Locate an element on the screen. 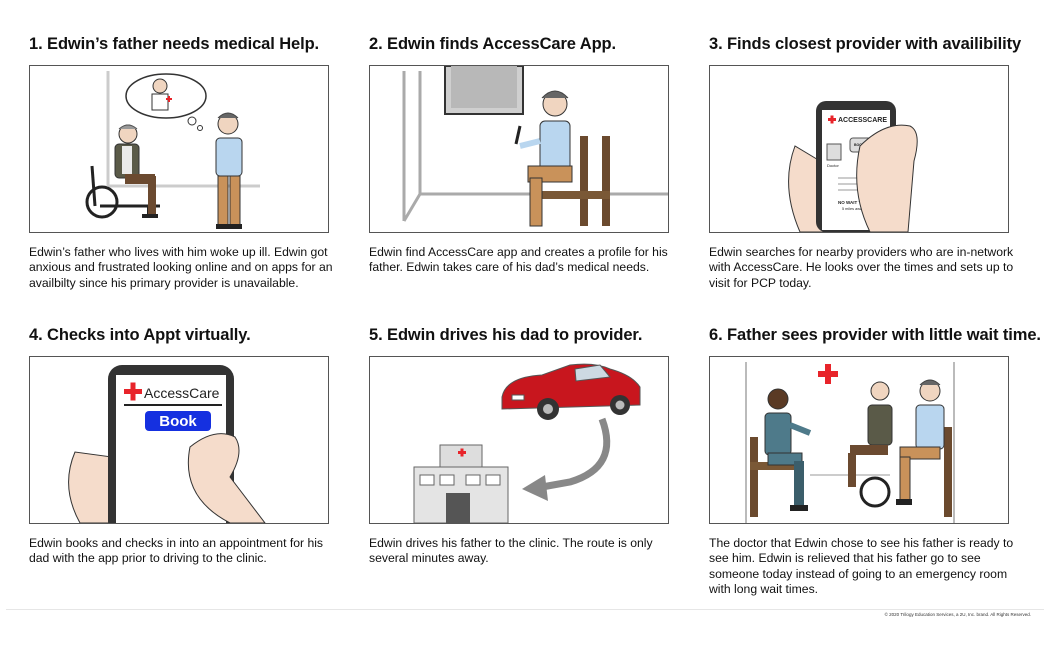  edwin-phone-illustration is located at coordinates (535, 146).